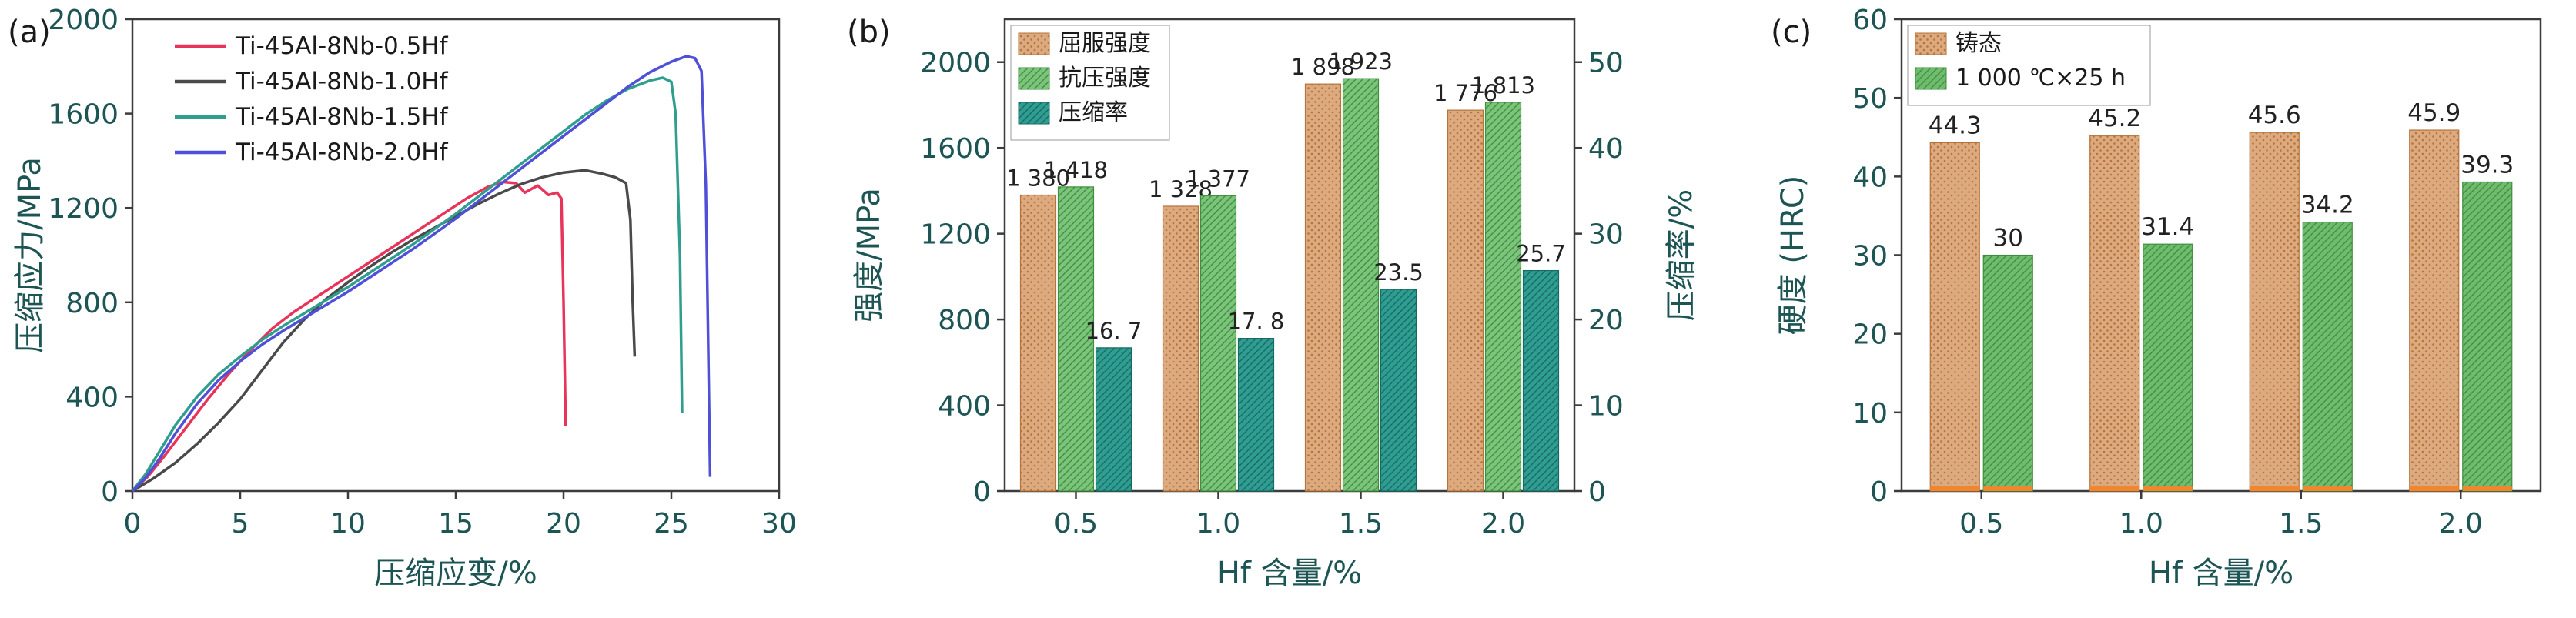 The width and height of the screenshot is (2576, 618). Describe the element at coordinates (672, 523) in the screenshot. I see `svg-text: 25` at that location.